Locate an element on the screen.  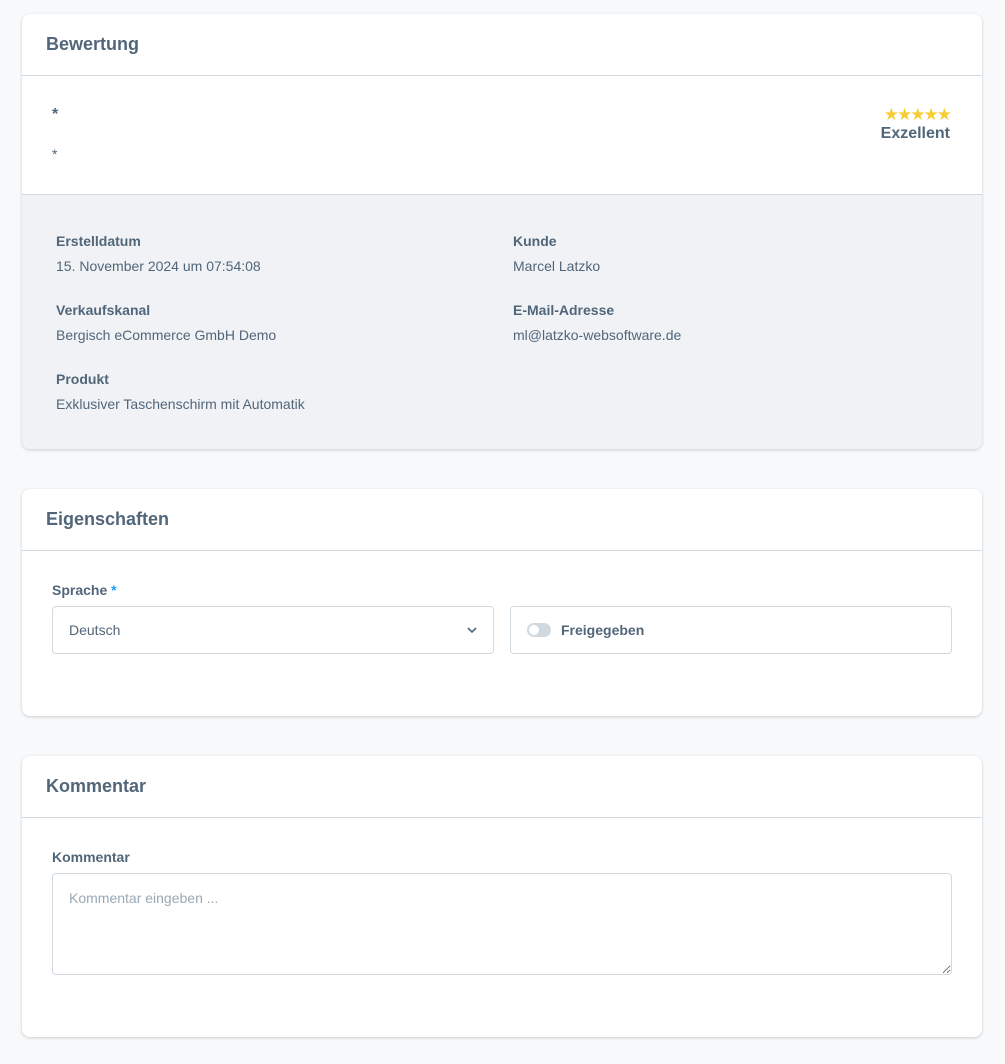
email-label: E-Mail-Adresse is located at coordinates (564, 310).